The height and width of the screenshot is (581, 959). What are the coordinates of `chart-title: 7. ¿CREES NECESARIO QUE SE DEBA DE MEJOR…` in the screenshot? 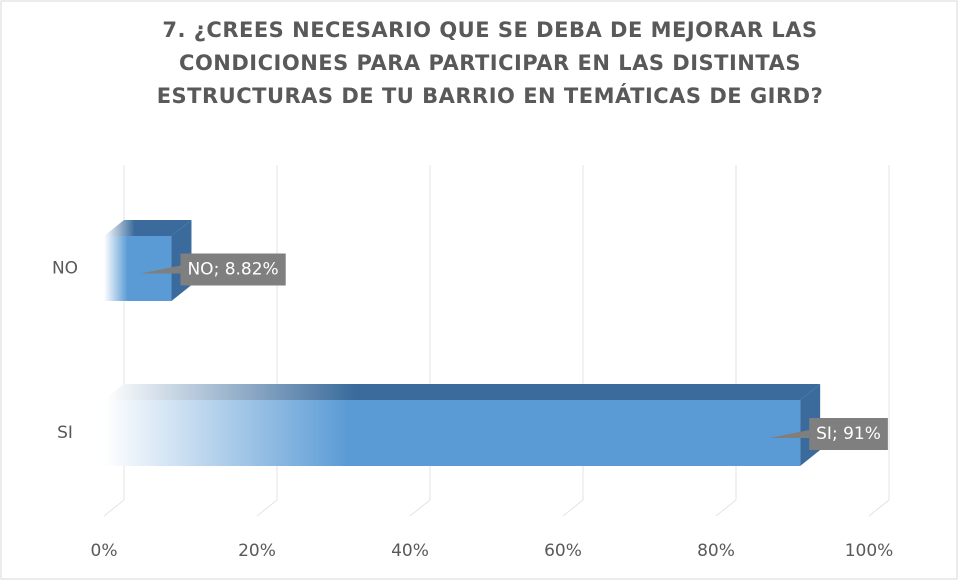 It's located at (489, 30).